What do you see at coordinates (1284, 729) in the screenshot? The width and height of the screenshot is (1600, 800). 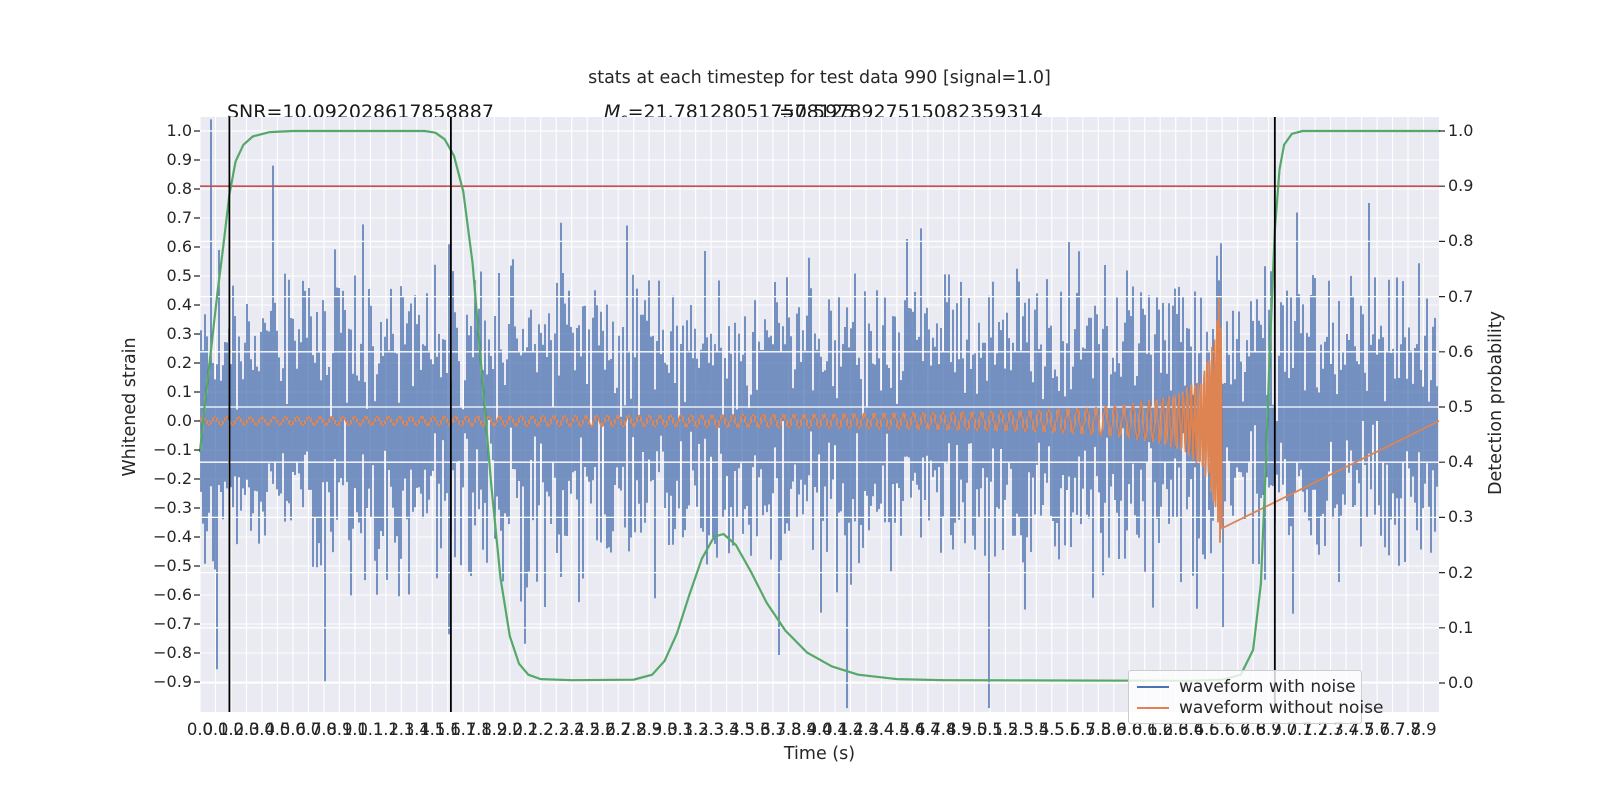 I see `x-tick-label: 7.0` at bounding box center [1284, 729].